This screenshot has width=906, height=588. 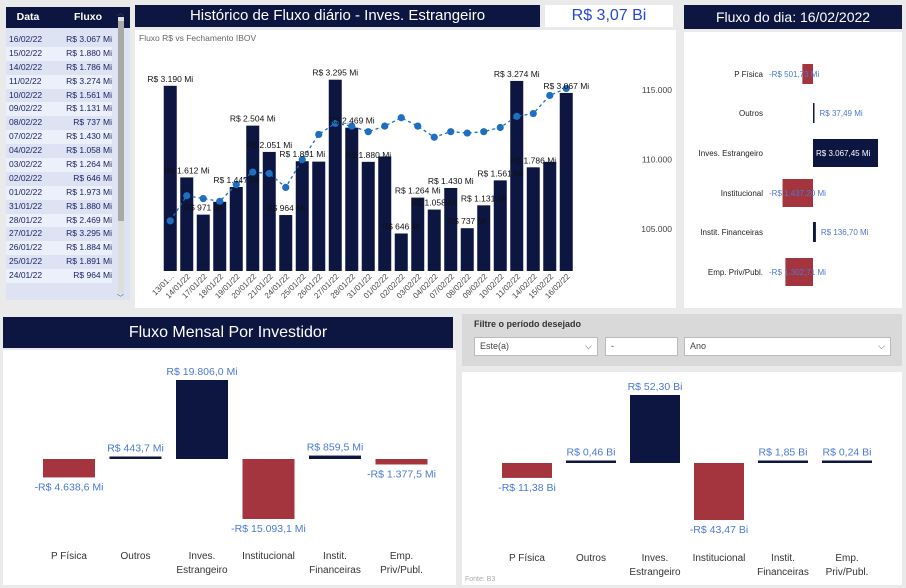 What do you see at coordinates (88, 17) in the screenshot?
I see `column-header-flow: Fluxo` at bounding box center [88, 17].